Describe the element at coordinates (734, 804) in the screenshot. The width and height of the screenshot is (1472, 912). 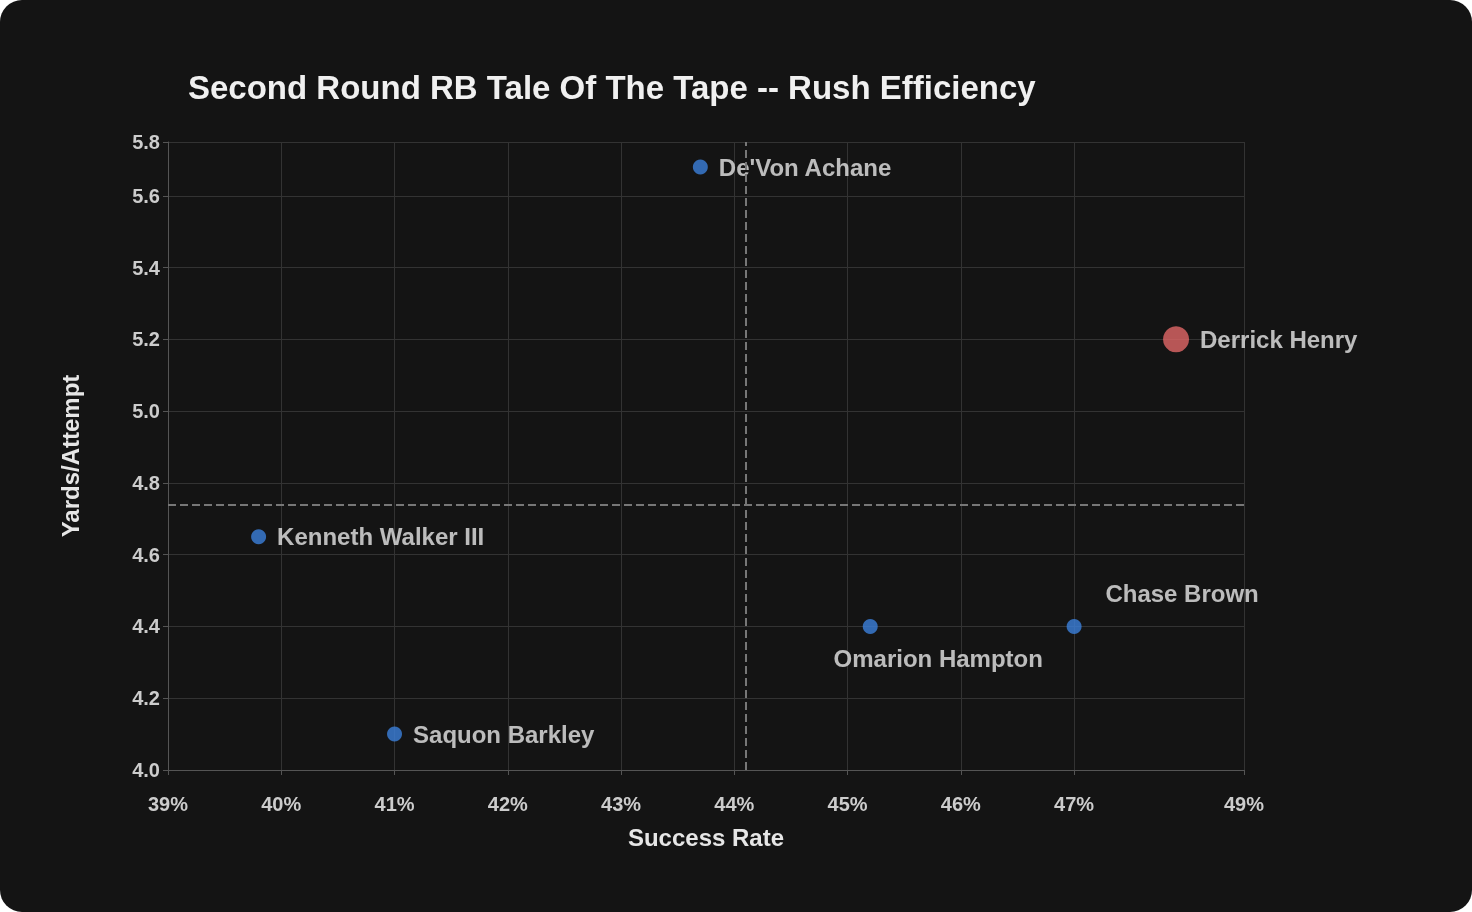
I see `x-tick-label: 44%` at that location.